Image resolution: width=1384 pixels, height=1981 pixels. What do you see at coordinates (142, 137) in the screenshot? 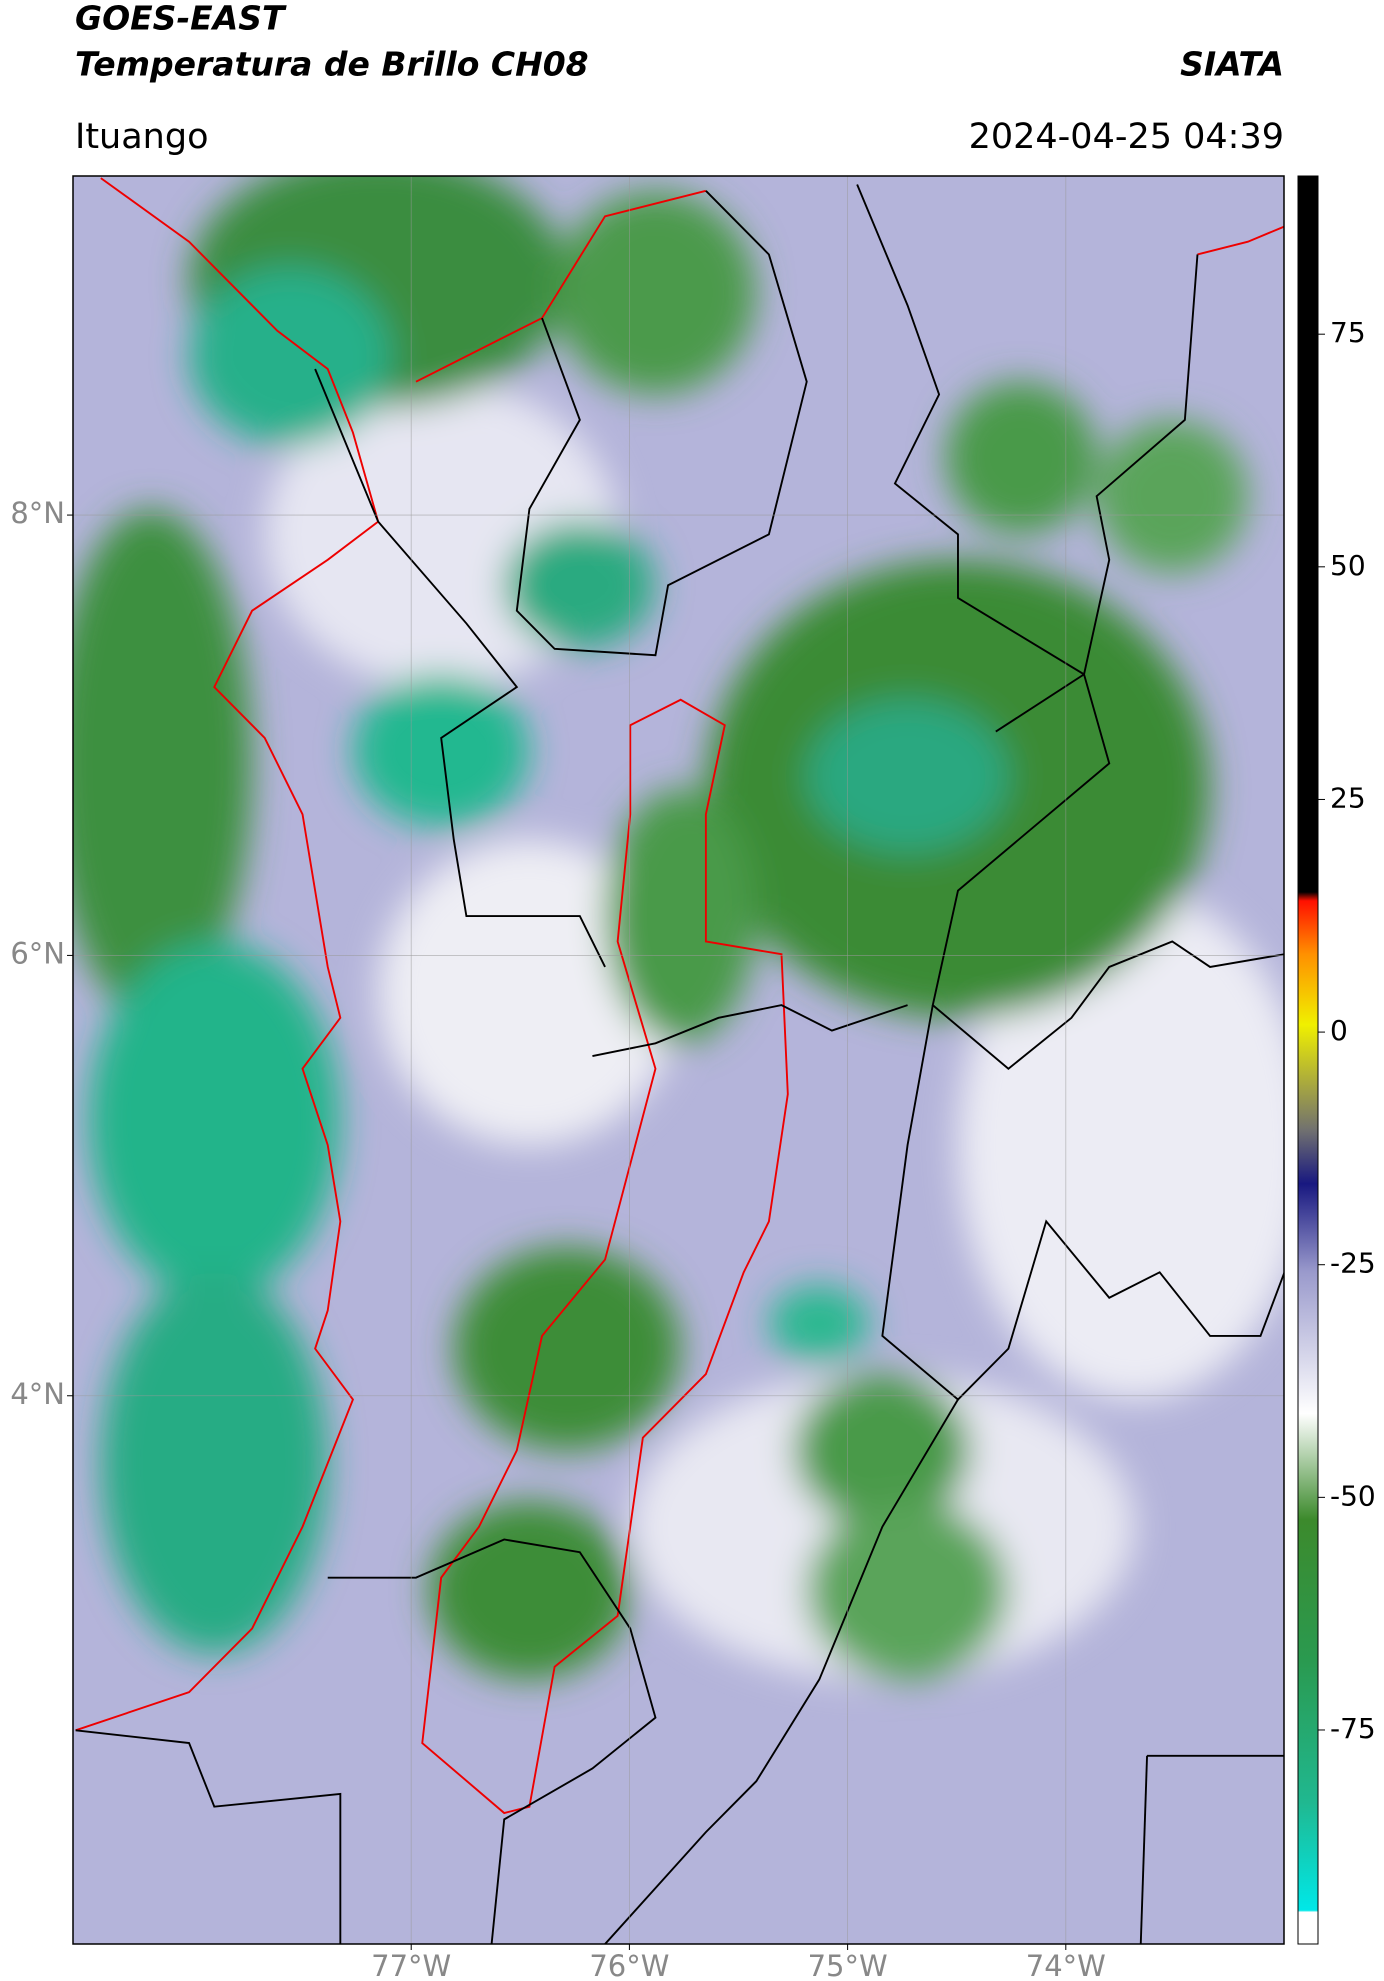
I see `location: Ituango` at bounding box center [142, 137].